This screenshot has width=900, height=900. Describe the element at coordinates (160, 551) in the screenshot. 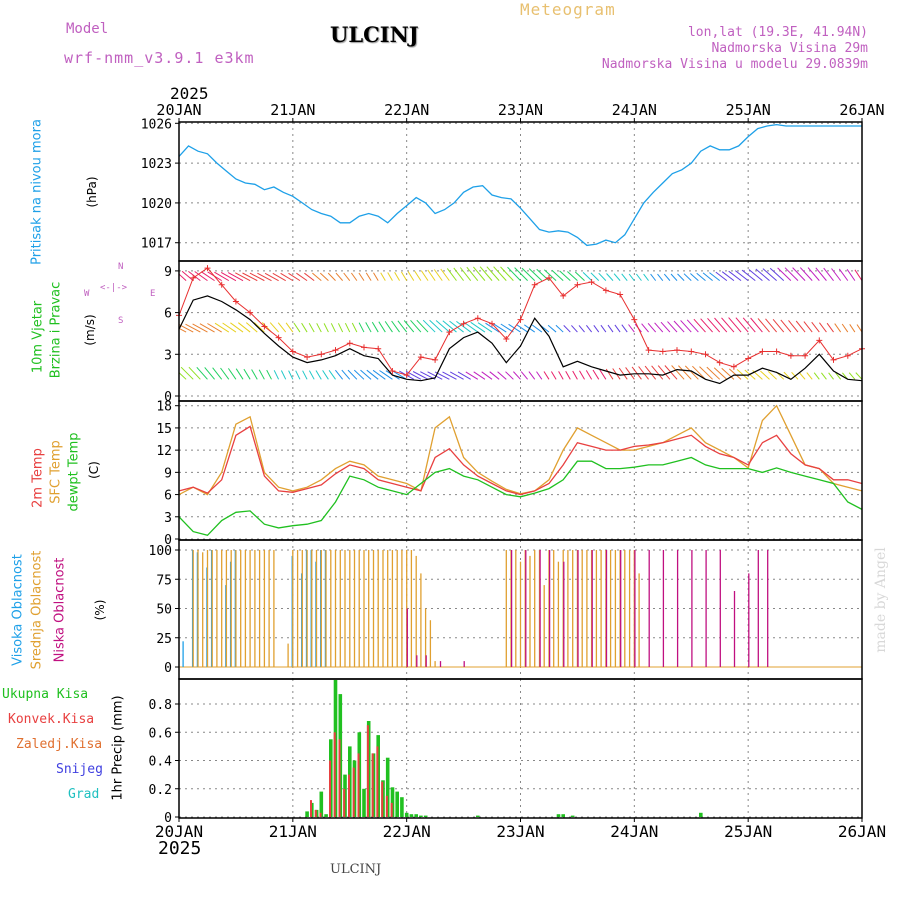

I see `cloud-ytick-label: 100` at that location.